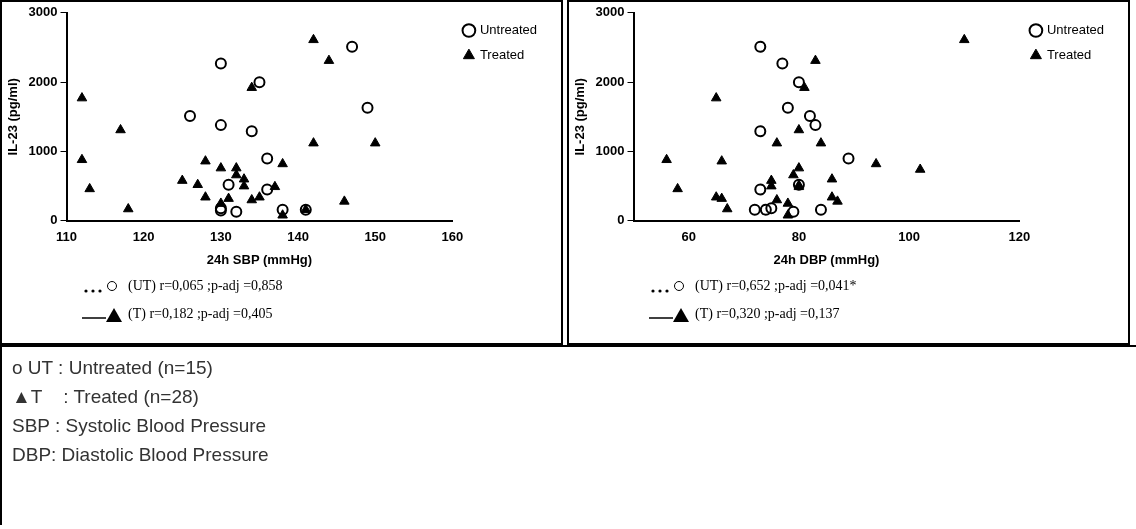 The image size is (1136, 529). I want to click on x-tick-label: 80, so click(799, 237).